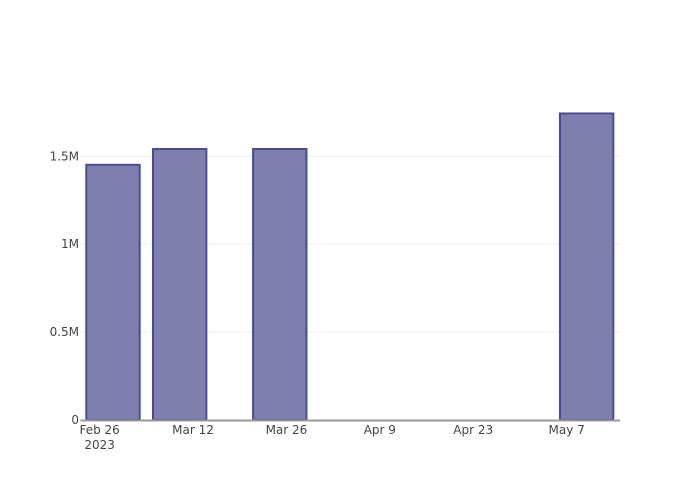 The image size is (700, 500). What do you see at coordinates (99, 445) in the screenshot?
I see `x-tick-year-label: 2023` at bounding box center [99, 445].